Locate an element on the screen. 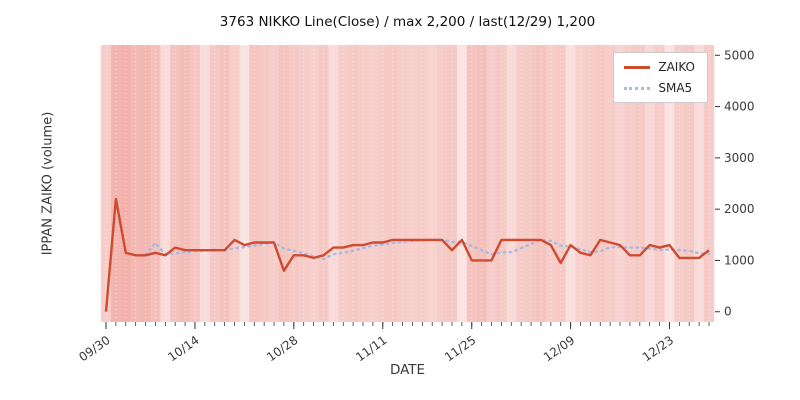 Image resolution: width=800 pixels, height=400 pixels. sma5-line-swatch-icon is located at coordinates (637, 88).